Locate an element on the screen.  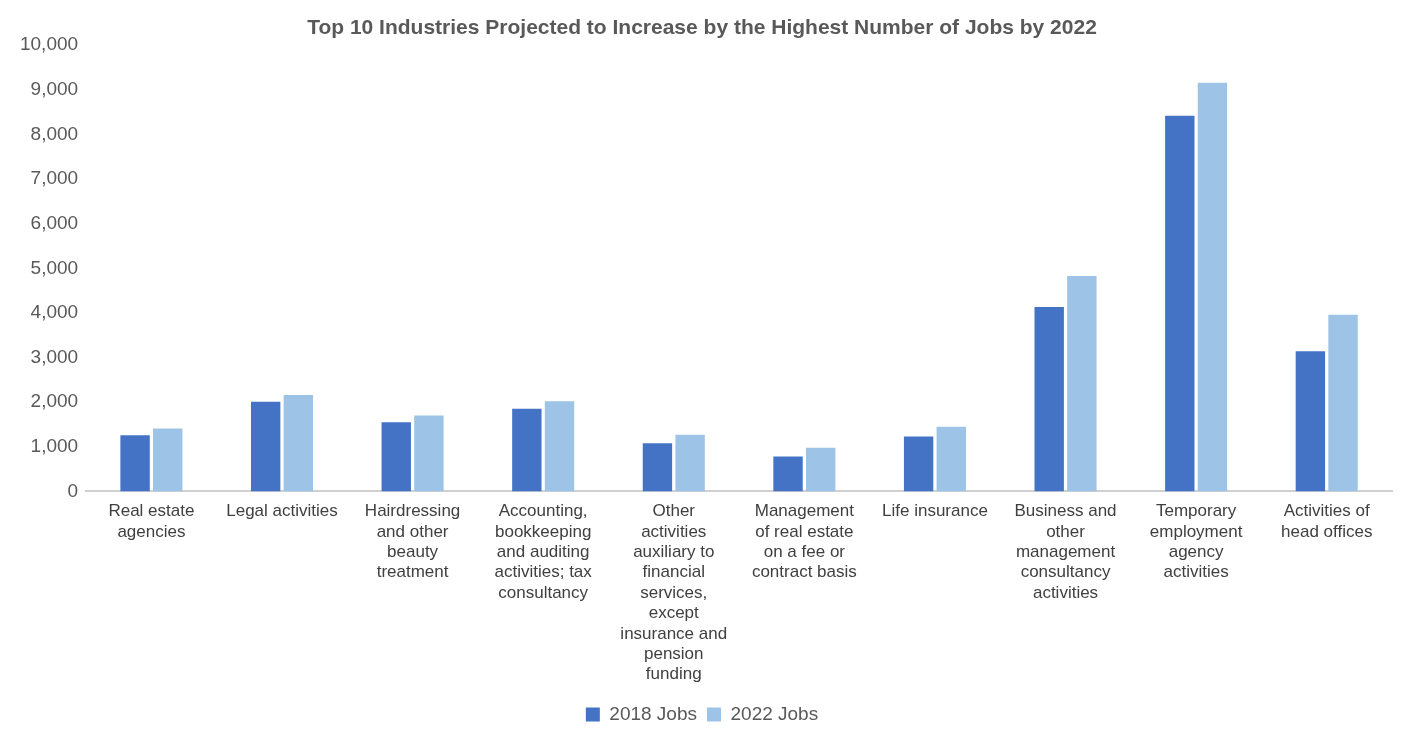
x-tick-label: Activities of head offices is located at coordinates (1327, 521).